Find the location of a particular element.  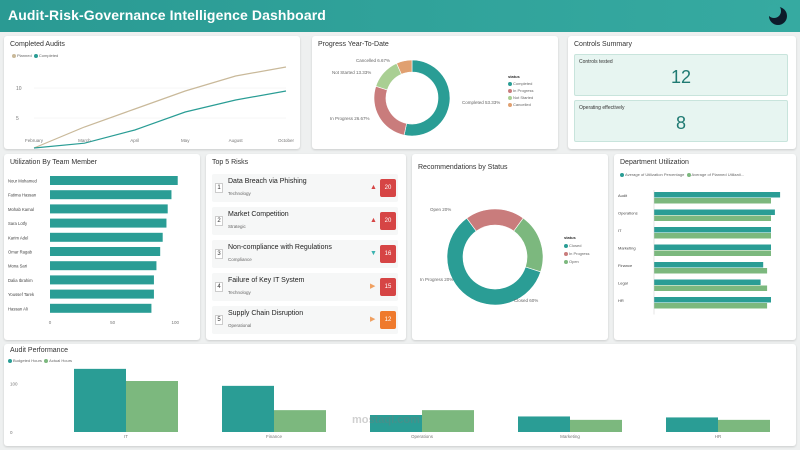

risk-category: Technology is located at coordinates (239, 193).